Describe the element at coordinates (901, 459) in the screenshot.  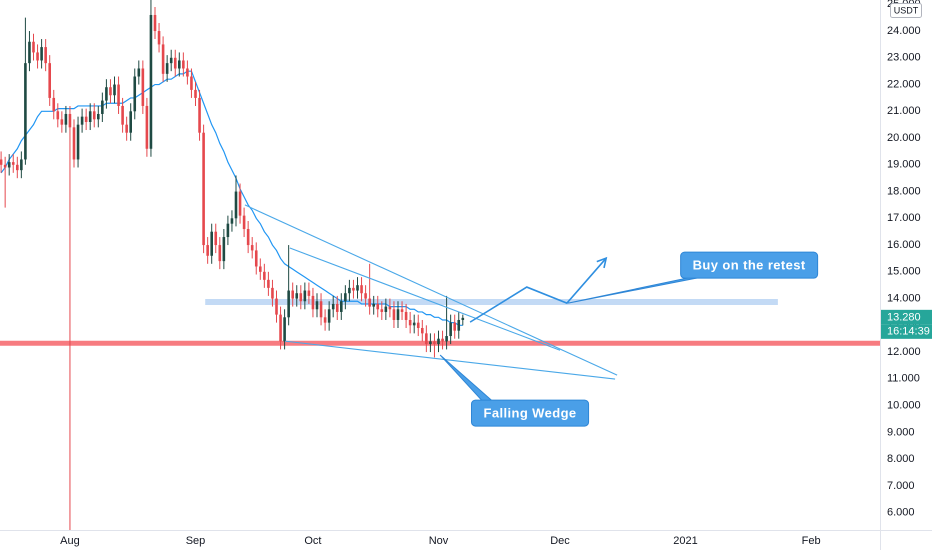
I see `y-tick-label: 8.000` at that location.